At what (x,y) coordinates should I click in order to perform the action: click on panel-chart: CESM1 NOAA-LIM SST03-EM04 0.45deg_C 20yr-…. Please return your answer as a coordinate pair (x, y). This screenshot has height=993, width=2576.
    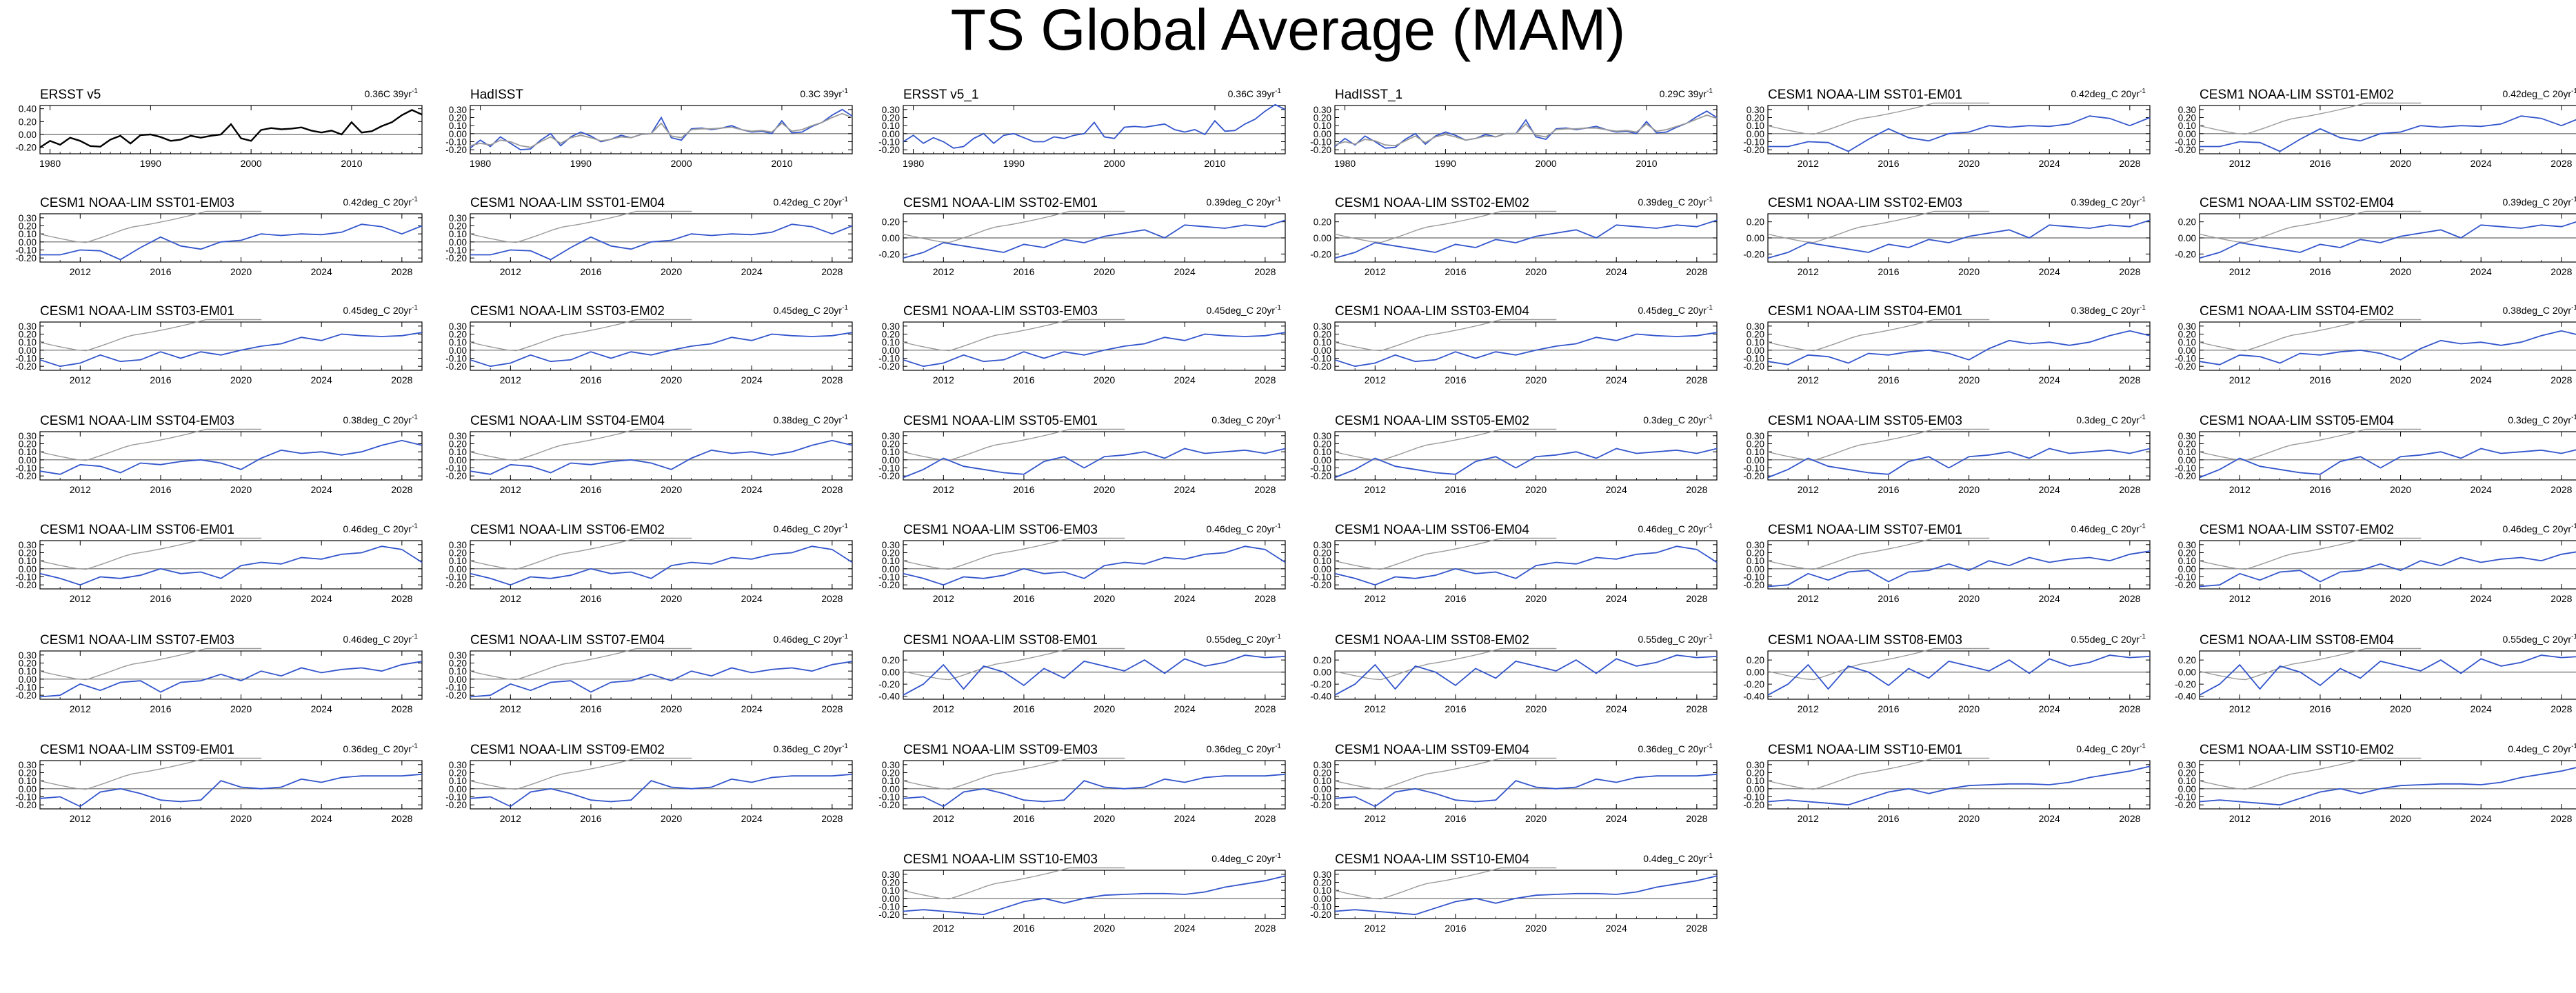
    Looking at the image, I should click on (1514, 344).